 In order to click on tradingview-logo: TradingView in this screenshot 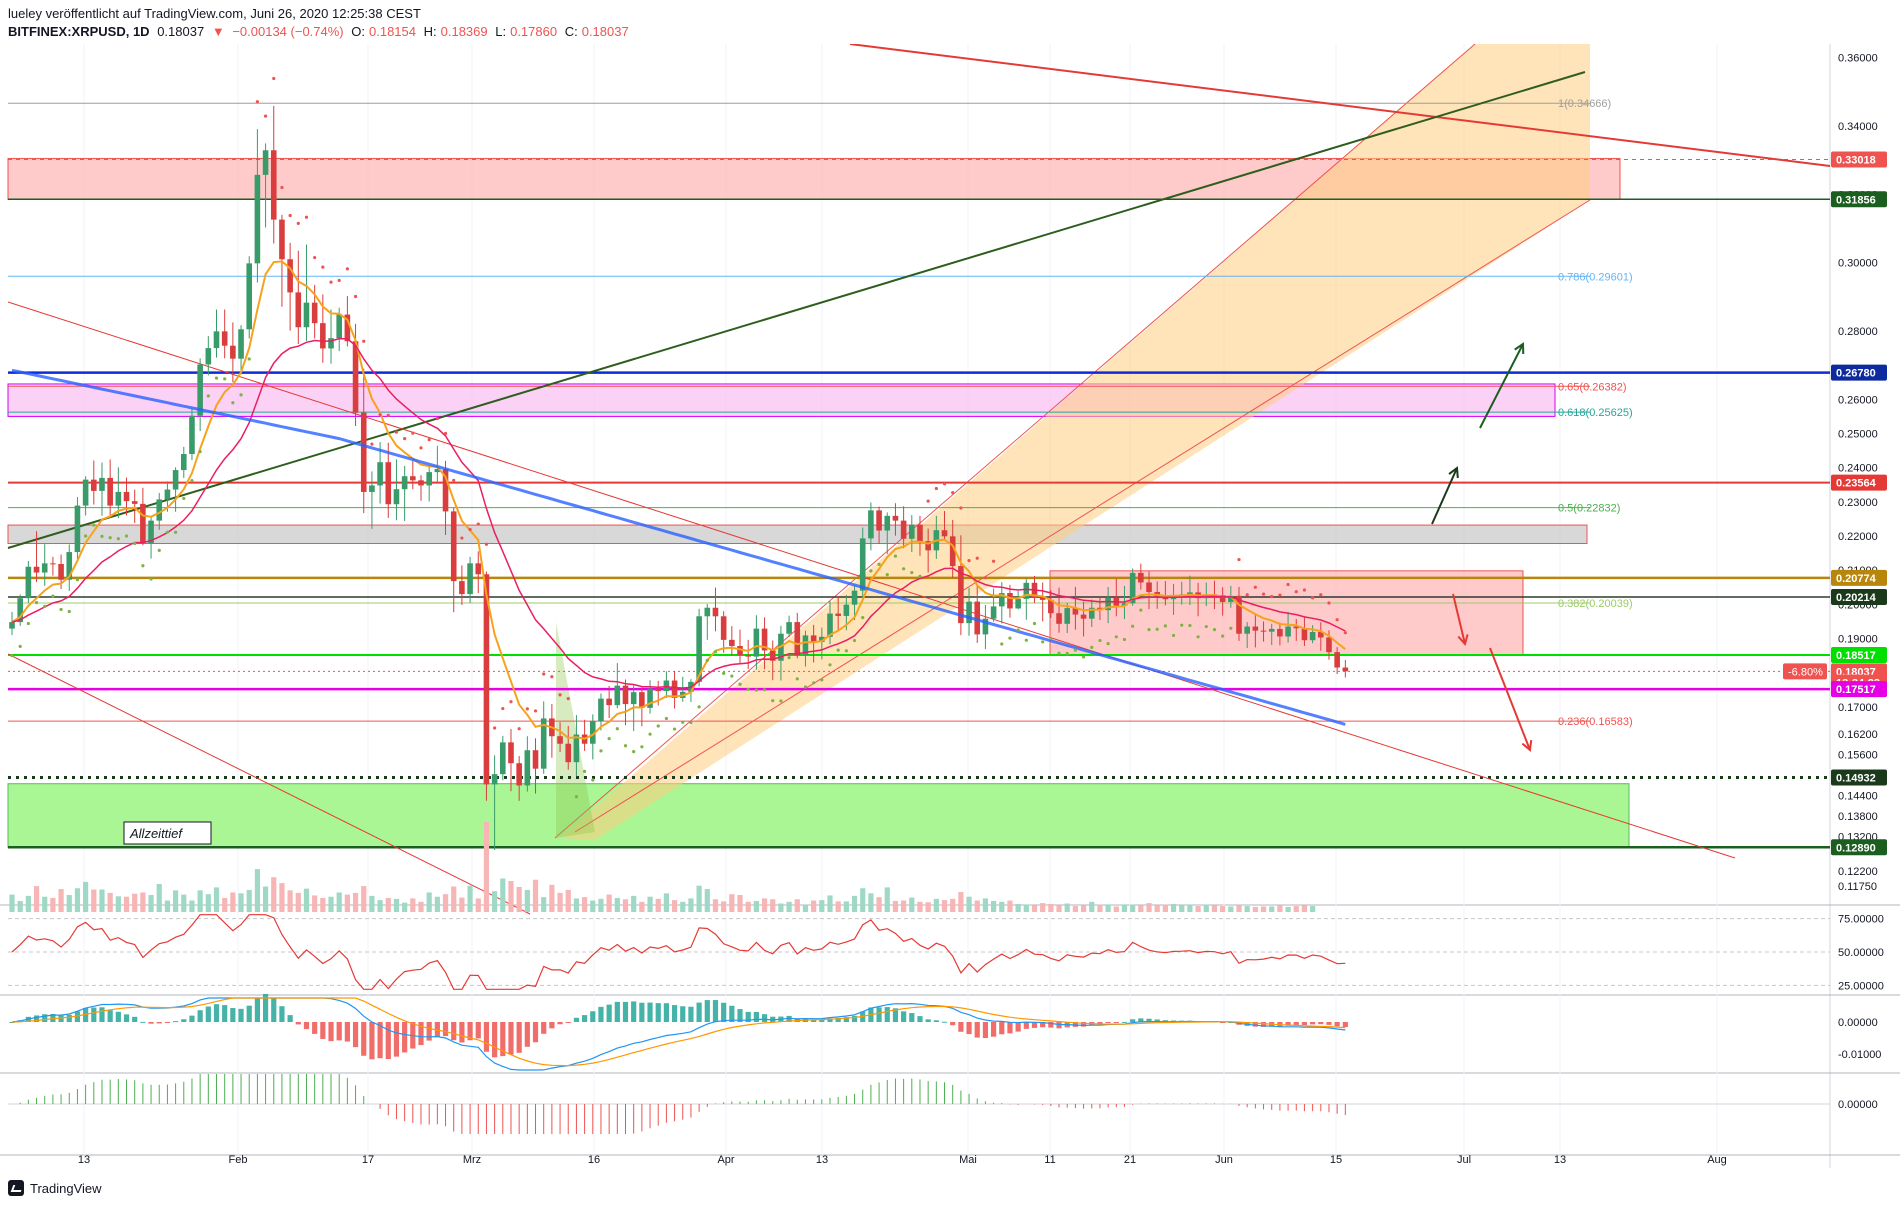, I will do `click(55, 1188)`.